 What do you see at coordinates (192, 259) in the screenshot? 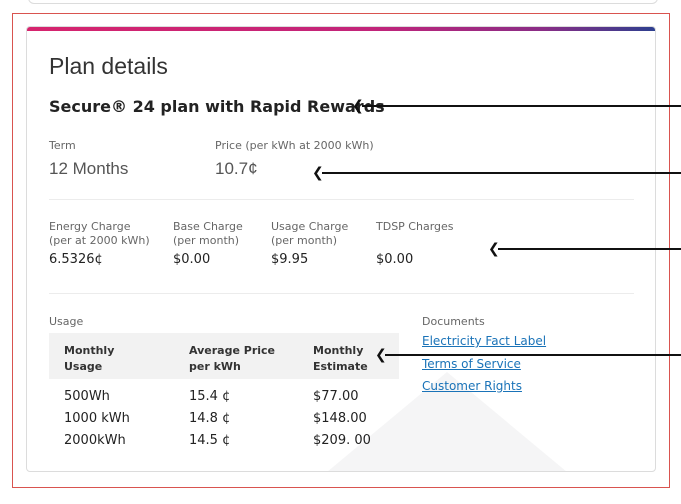
I see `base-charge-value: $0.00` at bounding box center [192, 259].